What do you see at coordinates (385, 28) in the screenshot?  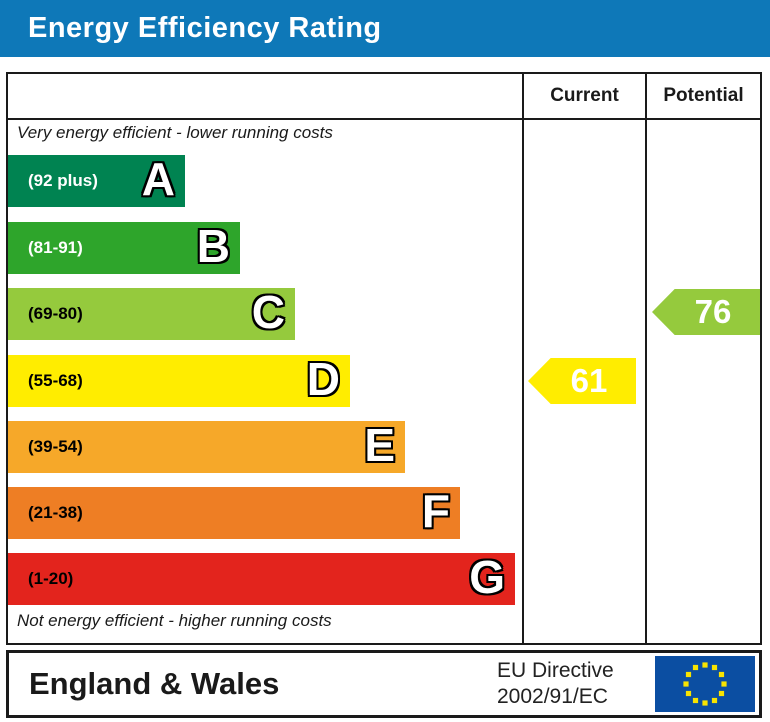 I see `title-bar: Energy Efficiency Rating` at bounding box center [385, 28].